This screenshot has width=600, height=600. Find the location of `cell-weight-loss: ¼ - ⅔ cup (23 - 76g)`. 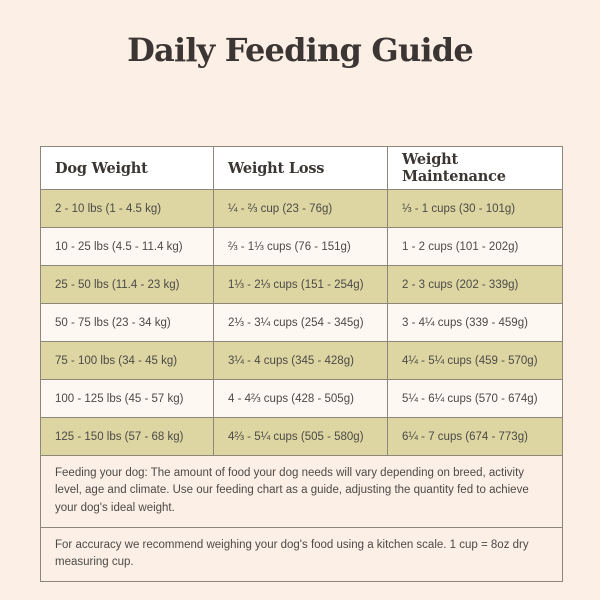

cell-weight-loss: ¼ - ⅔ cup (23 - 76g) is located at coordinates (300, 208).